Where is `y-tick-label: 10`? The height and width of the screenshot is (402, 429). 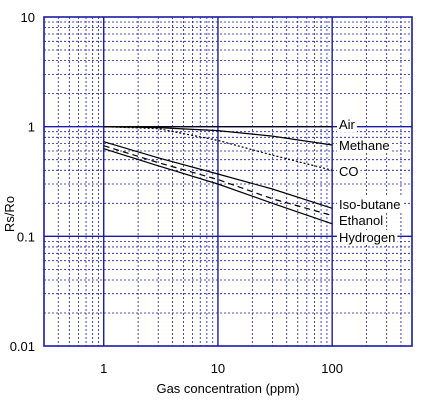
y-tick-label: 10 is located at coordinates (28, 17).